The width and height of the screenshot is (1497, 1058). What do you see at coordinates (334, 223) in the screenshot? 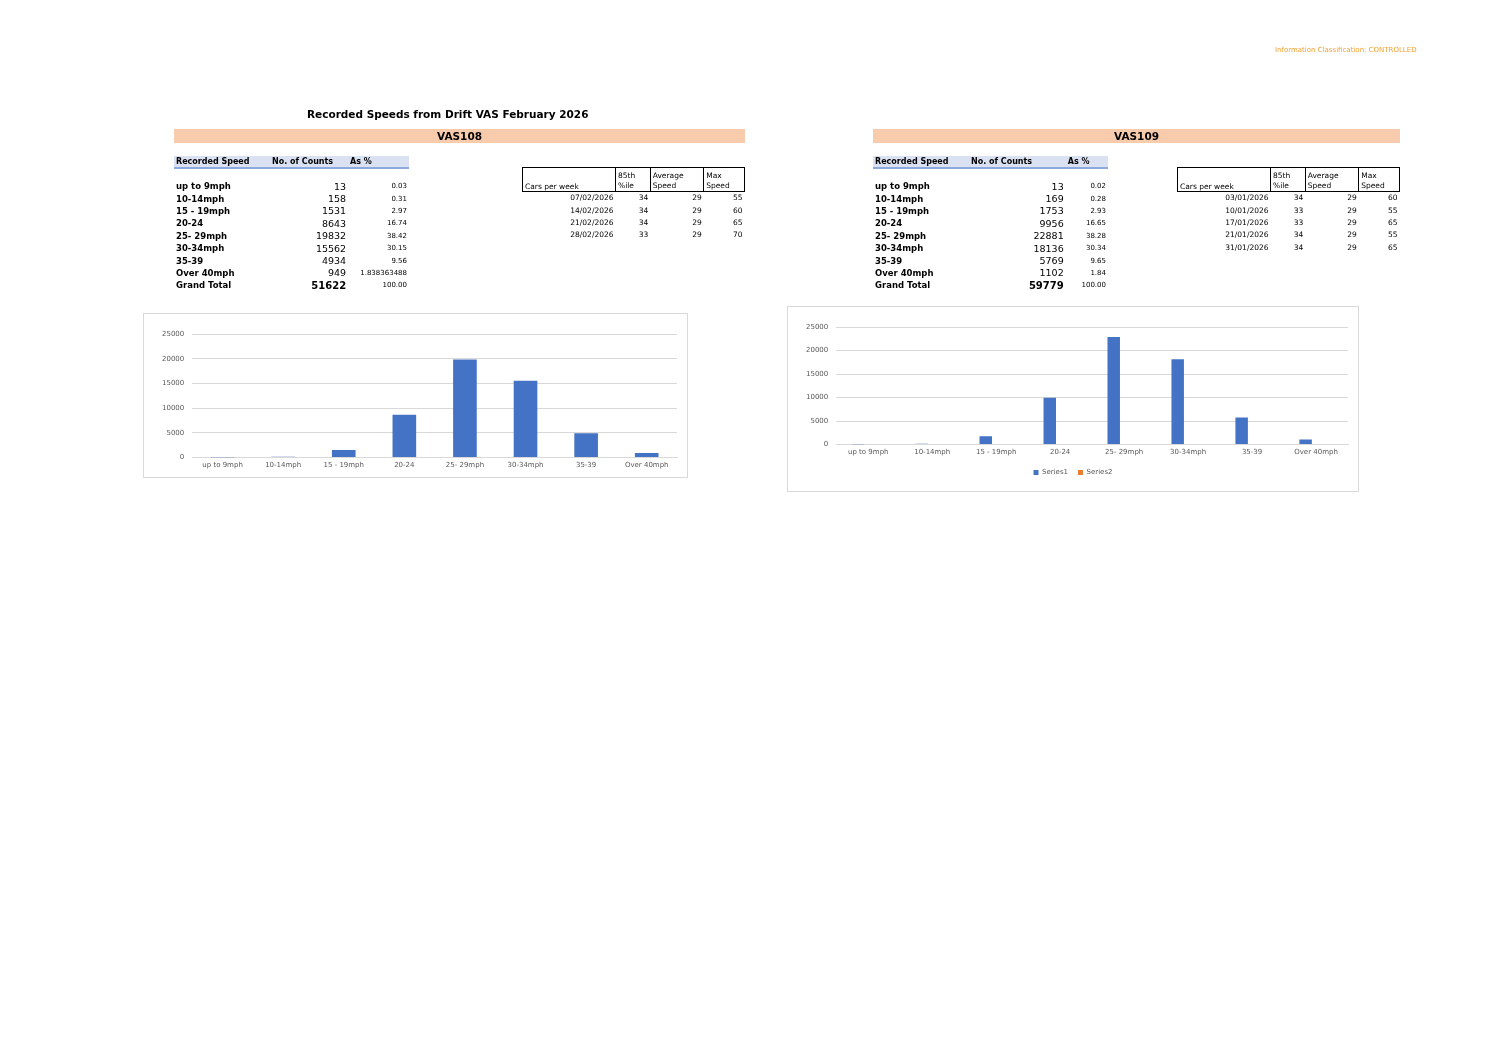
I see `data-label: 8643` at bounding box center [334, 223].